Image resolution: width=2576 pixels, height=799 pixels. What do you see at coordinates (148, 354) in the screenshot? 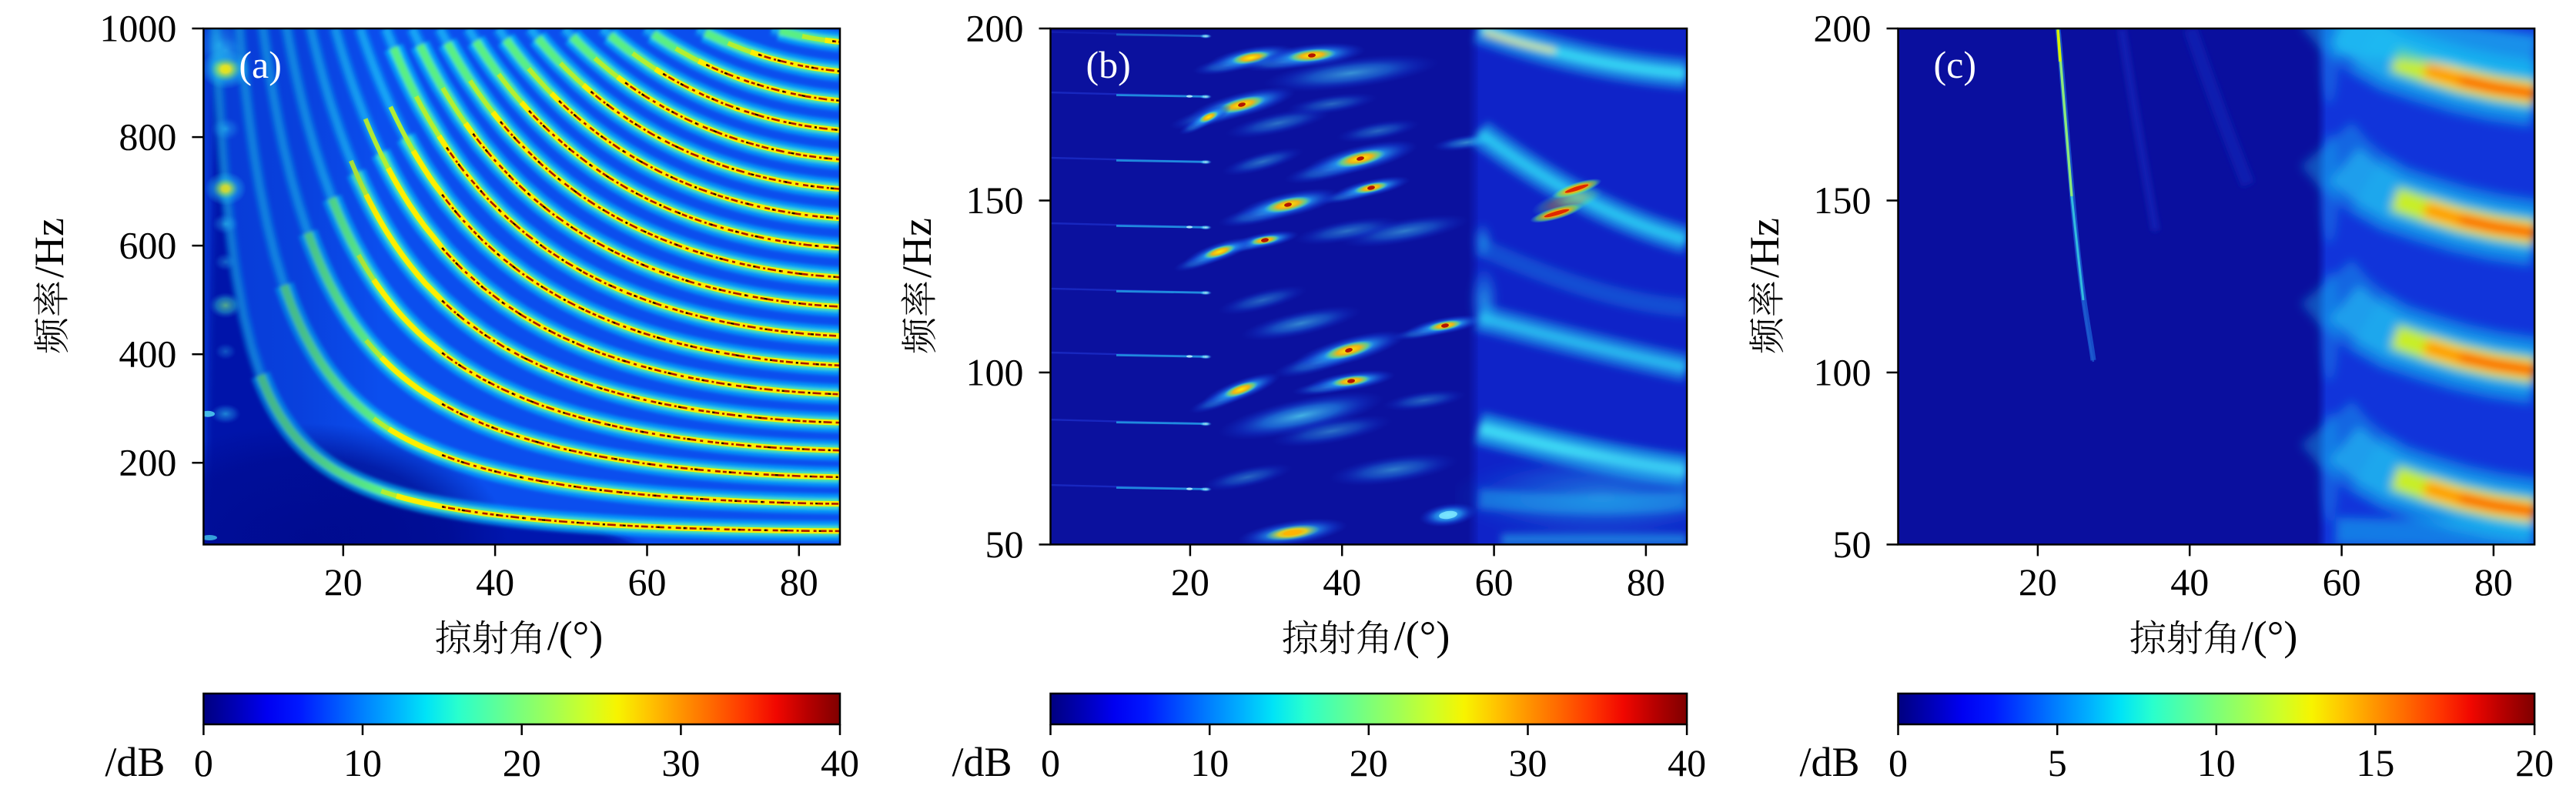
I see `svg-text: 400` at bounding box center [148, 354].